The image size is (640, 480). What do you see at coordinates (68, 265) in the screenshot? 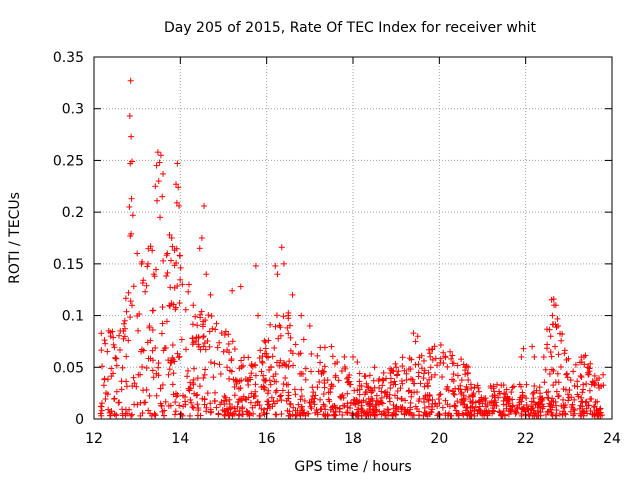
I see `y-tick-label: 0.15` at bounding box center [68, 265].